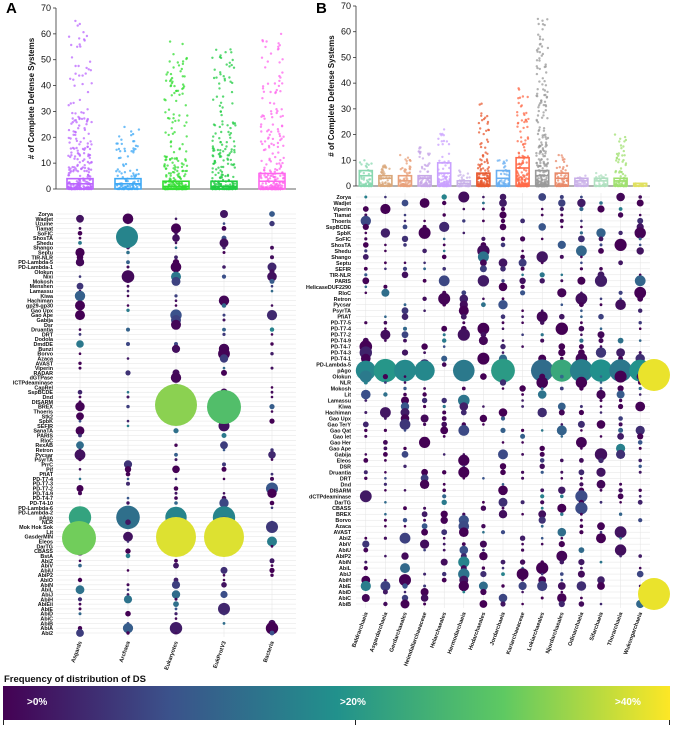  Describe the element at coordinates (35, 263) in the screenshot. I see `row-label: PD-Lambda-5` at that location.